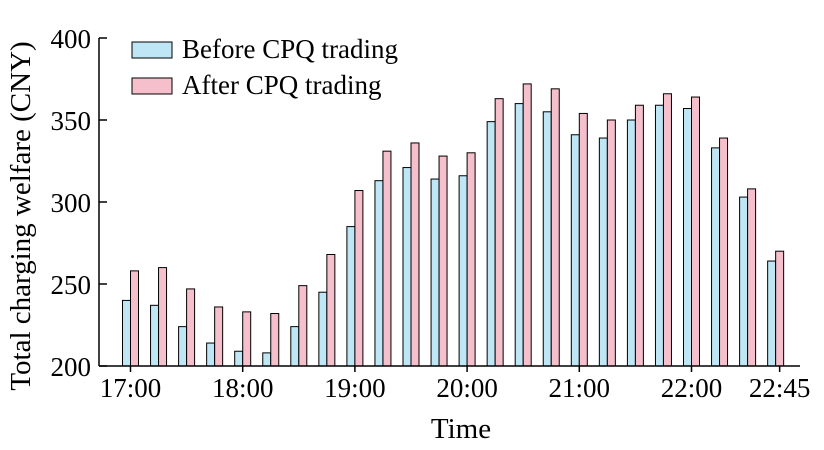 Image resolution: width=824 pixels, height=450 pixels. I want to click on x-axis-label: Time, so click(461, 429).